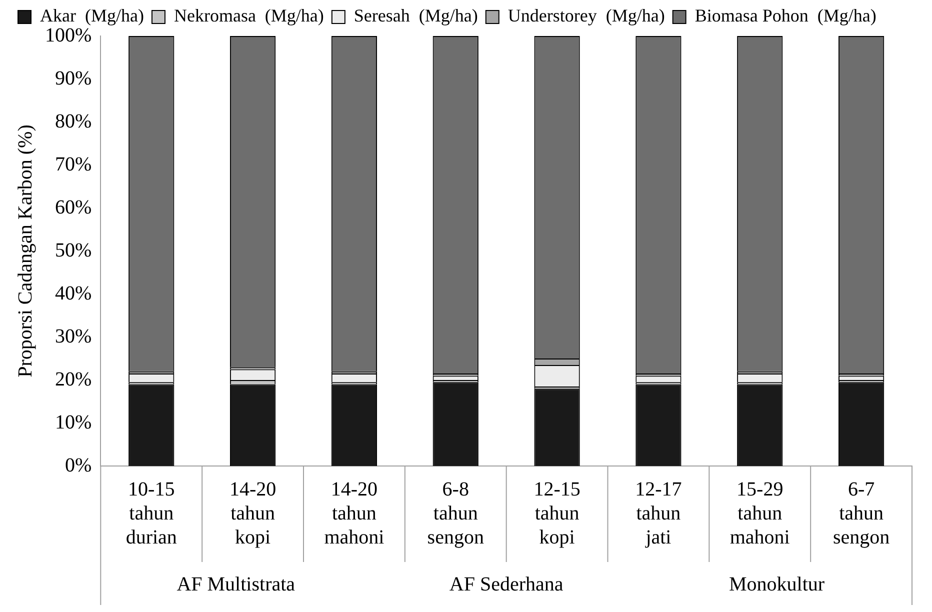 This screenshot has width=932, height=612. Describe the element at coordinates (354, 513) in the screenshot. I see `x-tick-label: 14-20 tahun mahoni` at that location.